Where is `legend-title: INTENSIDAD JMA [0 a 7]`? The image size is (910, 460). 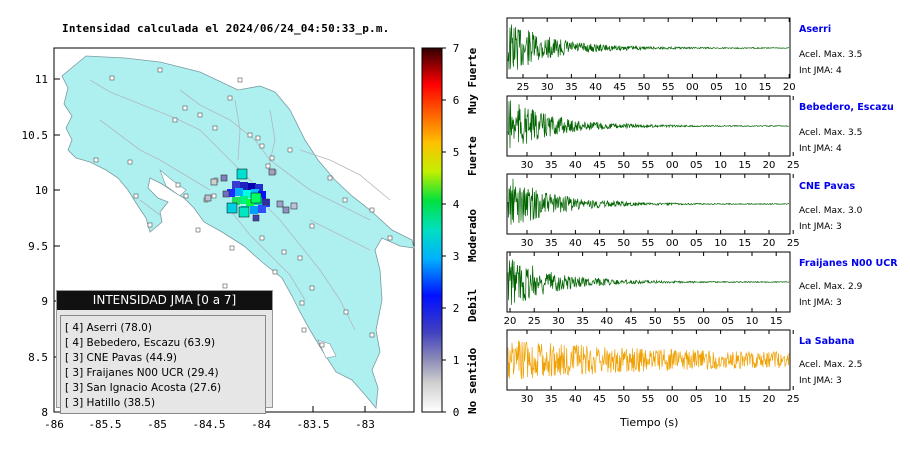 legend-title: INTENSIDAD JMA [0 a 7] is located at coordinates (164, 300).